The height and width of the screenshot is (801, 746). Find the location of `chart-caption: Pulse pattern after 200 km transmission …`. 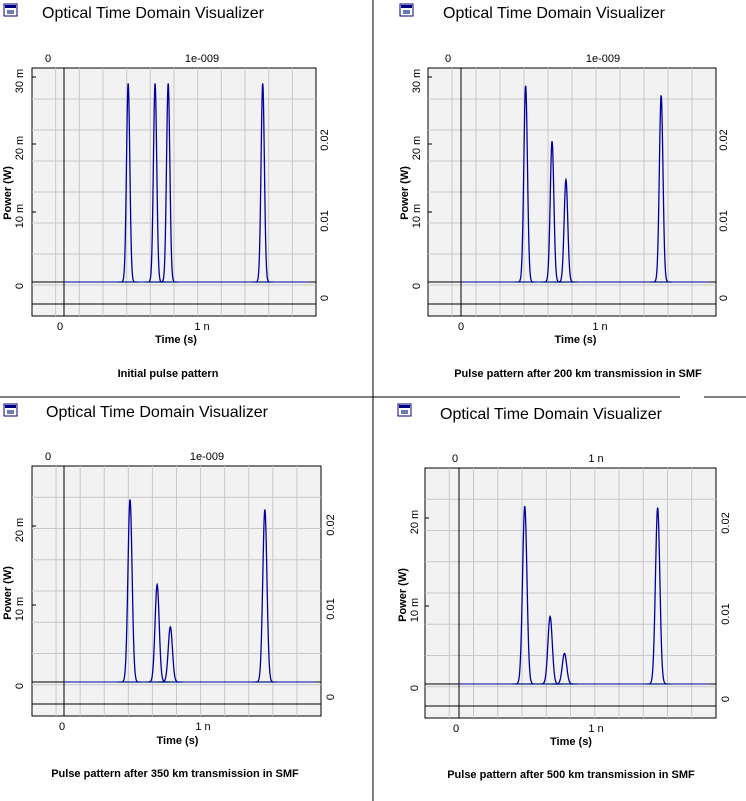

chart-caption: Pulse pattern after 200 km transmission … is located at coordinates (578, 374).